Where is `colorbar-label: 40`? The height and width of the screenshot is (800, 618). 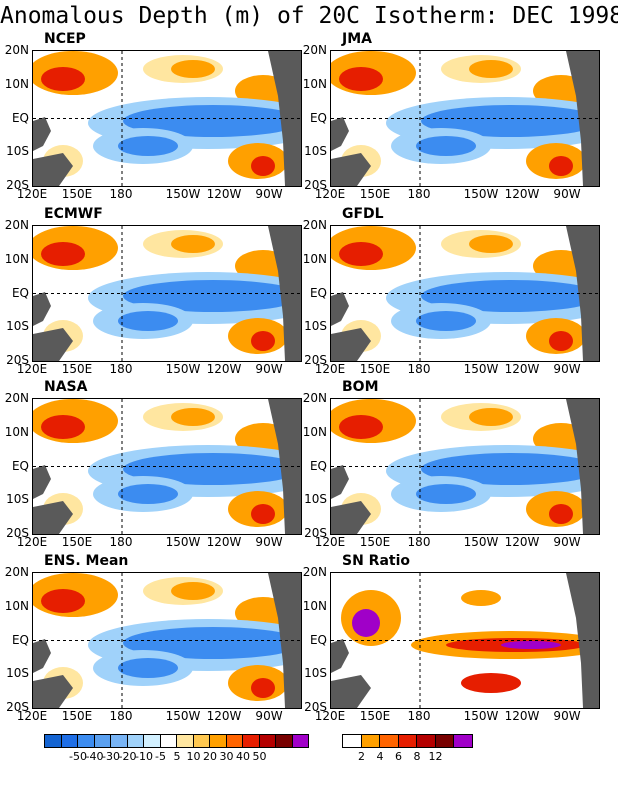
colorbar-label: 40 is located at coordinates (243, 756).